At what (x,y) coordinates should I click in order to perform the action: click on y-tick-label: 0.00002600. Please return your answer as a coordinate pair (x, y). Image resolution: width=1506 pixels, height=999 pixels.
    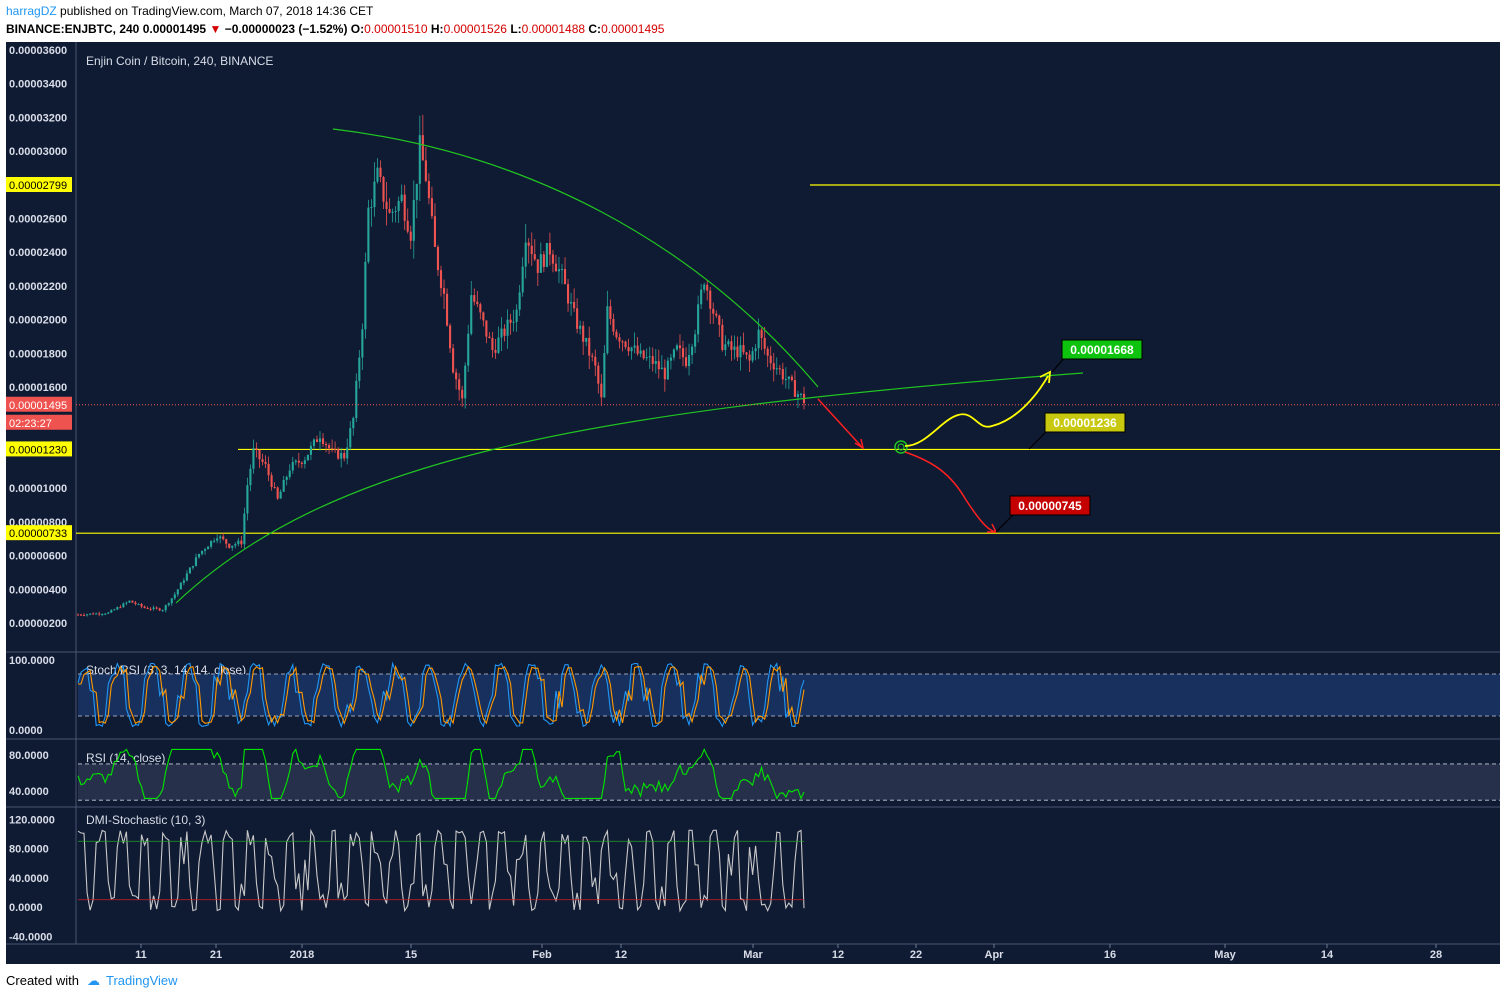
    Looking at the image, I should click on (38, 220).